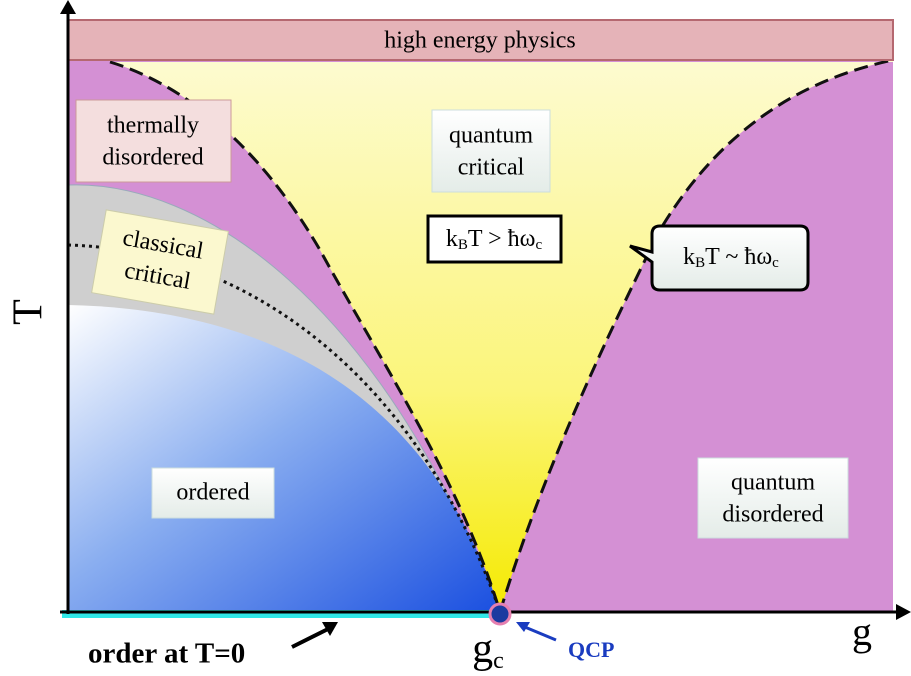 The image size is (911, 676). I want to click on qcp-dot, so click(500, 614).